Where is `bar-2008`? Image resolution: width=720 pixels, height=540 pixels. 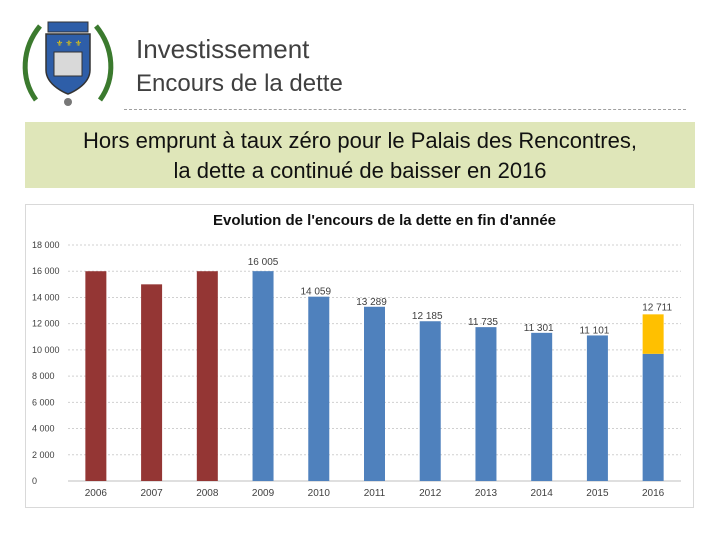
bar-2008 is located at coordinates (207, 376).